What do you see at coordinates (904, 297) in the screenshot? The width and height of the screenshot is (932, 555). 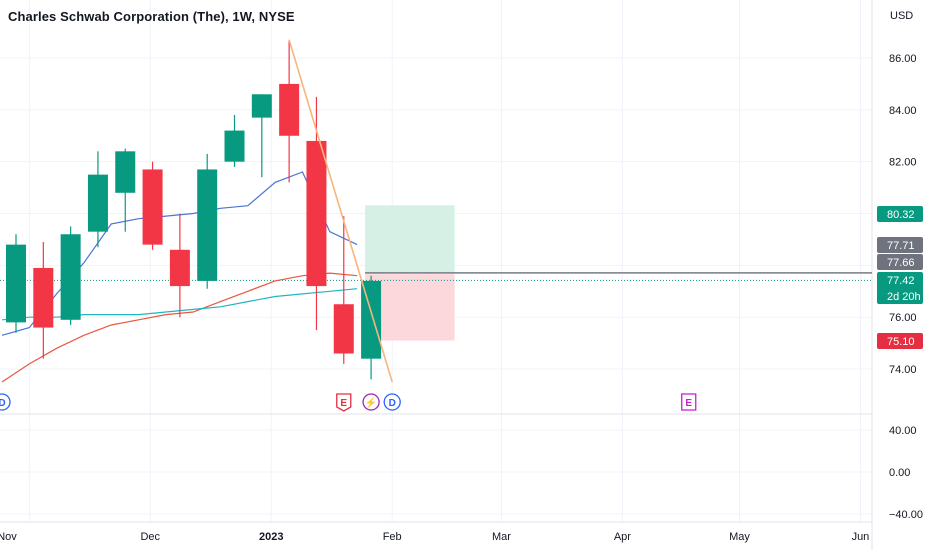 I see `countdown-text: 2d 20h` at bounding box center [904, 297].